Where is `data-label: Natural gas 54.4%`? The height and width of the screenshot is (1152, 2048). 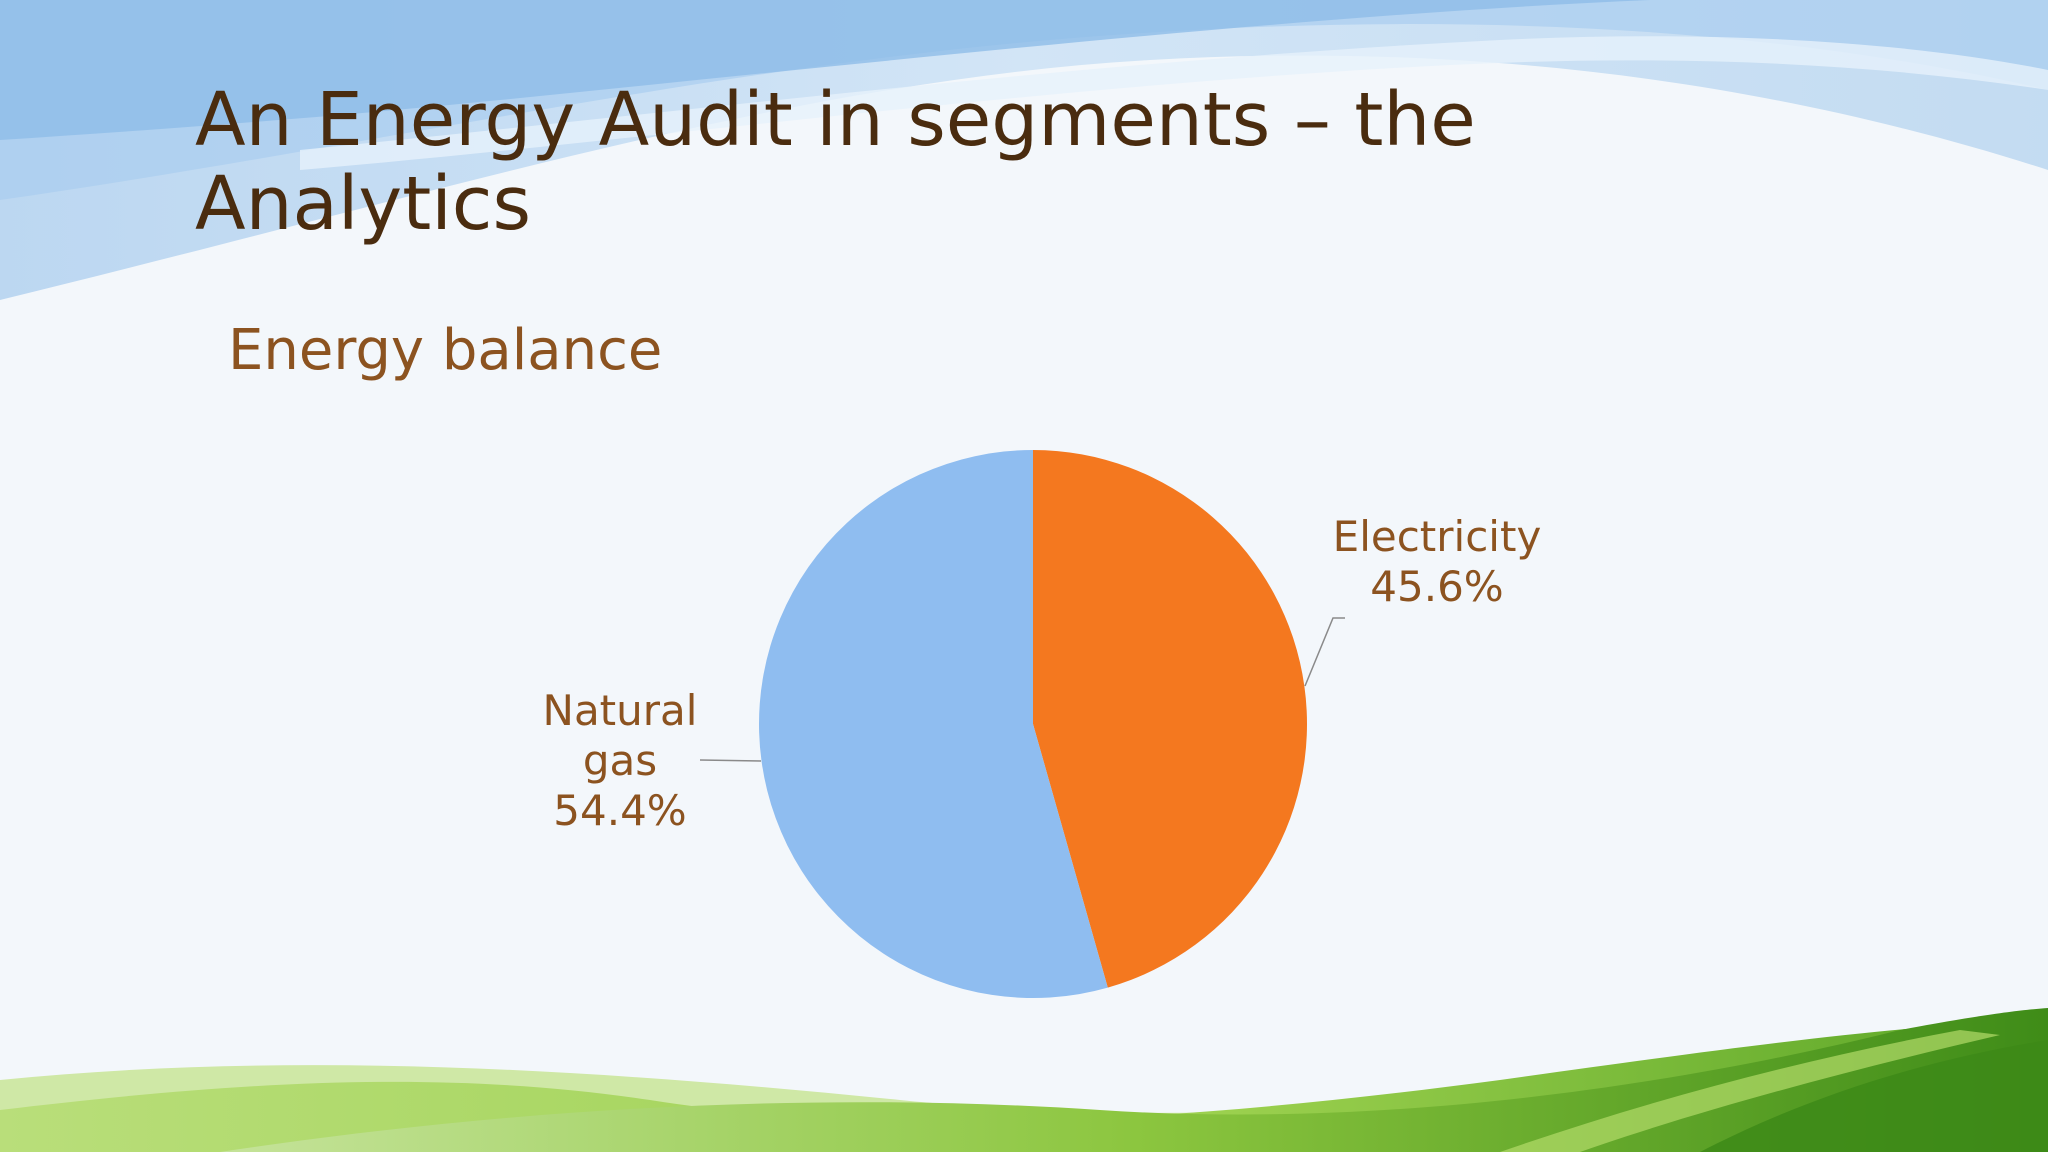
data-label: Natural gas 54.4% is located at coordinates (620, 760).